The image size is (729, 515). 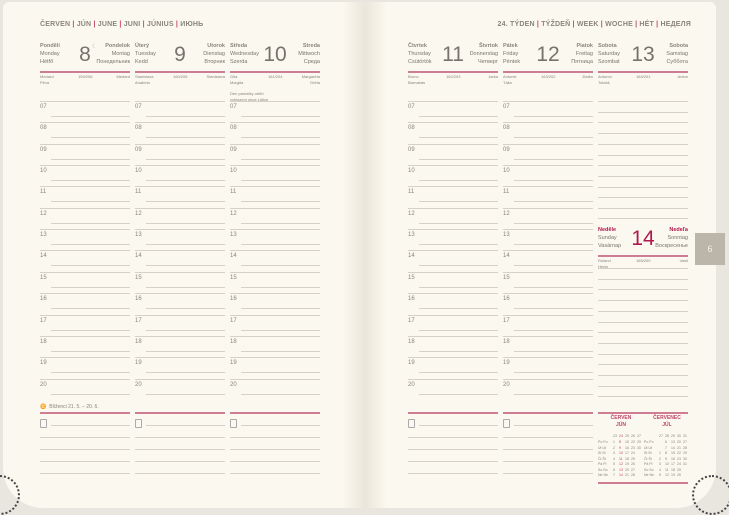 What do you see at coordinates (649, 469) in the screenshot?
I see `weekday-label: So So` at bounding box center [649, 469].